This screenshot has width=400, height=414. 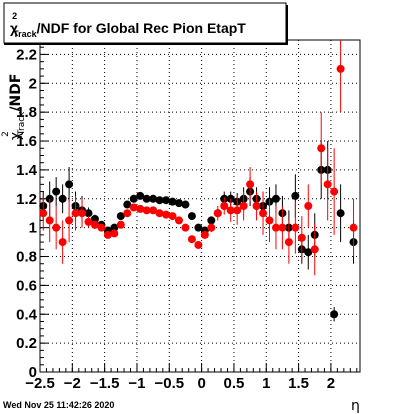 I want to click on title-subscript: Track, so click(x=25, y=34).